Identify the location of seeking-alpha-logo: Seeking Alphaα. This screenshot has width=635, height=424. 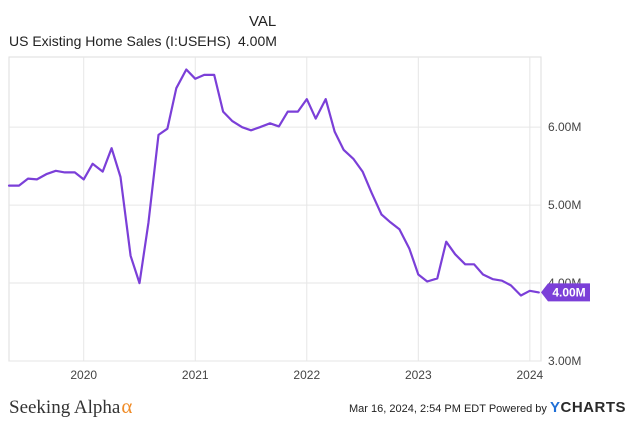
(70, 406).